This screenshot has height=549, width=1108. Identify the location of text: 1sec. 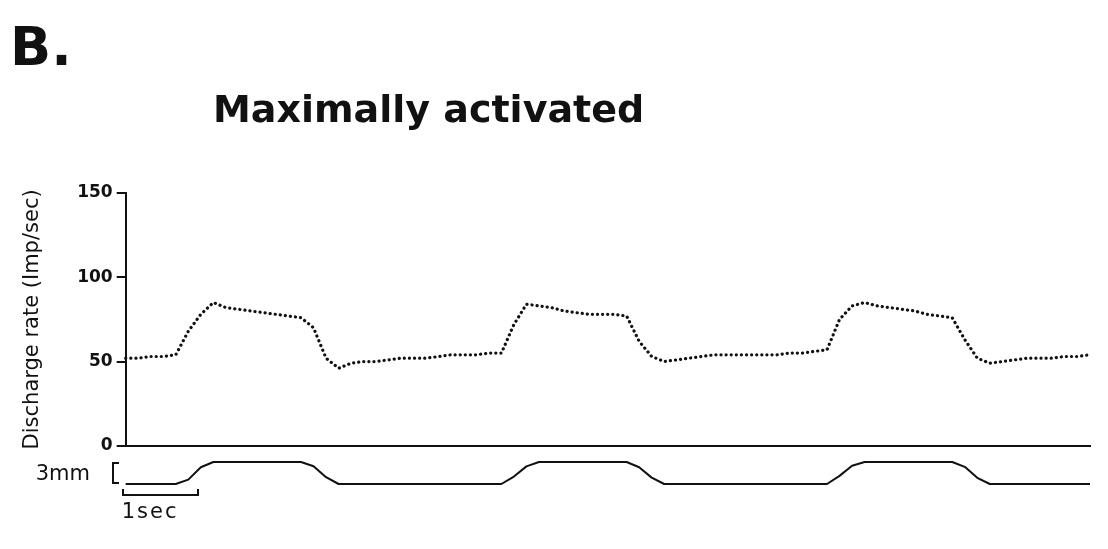
(150, 511).